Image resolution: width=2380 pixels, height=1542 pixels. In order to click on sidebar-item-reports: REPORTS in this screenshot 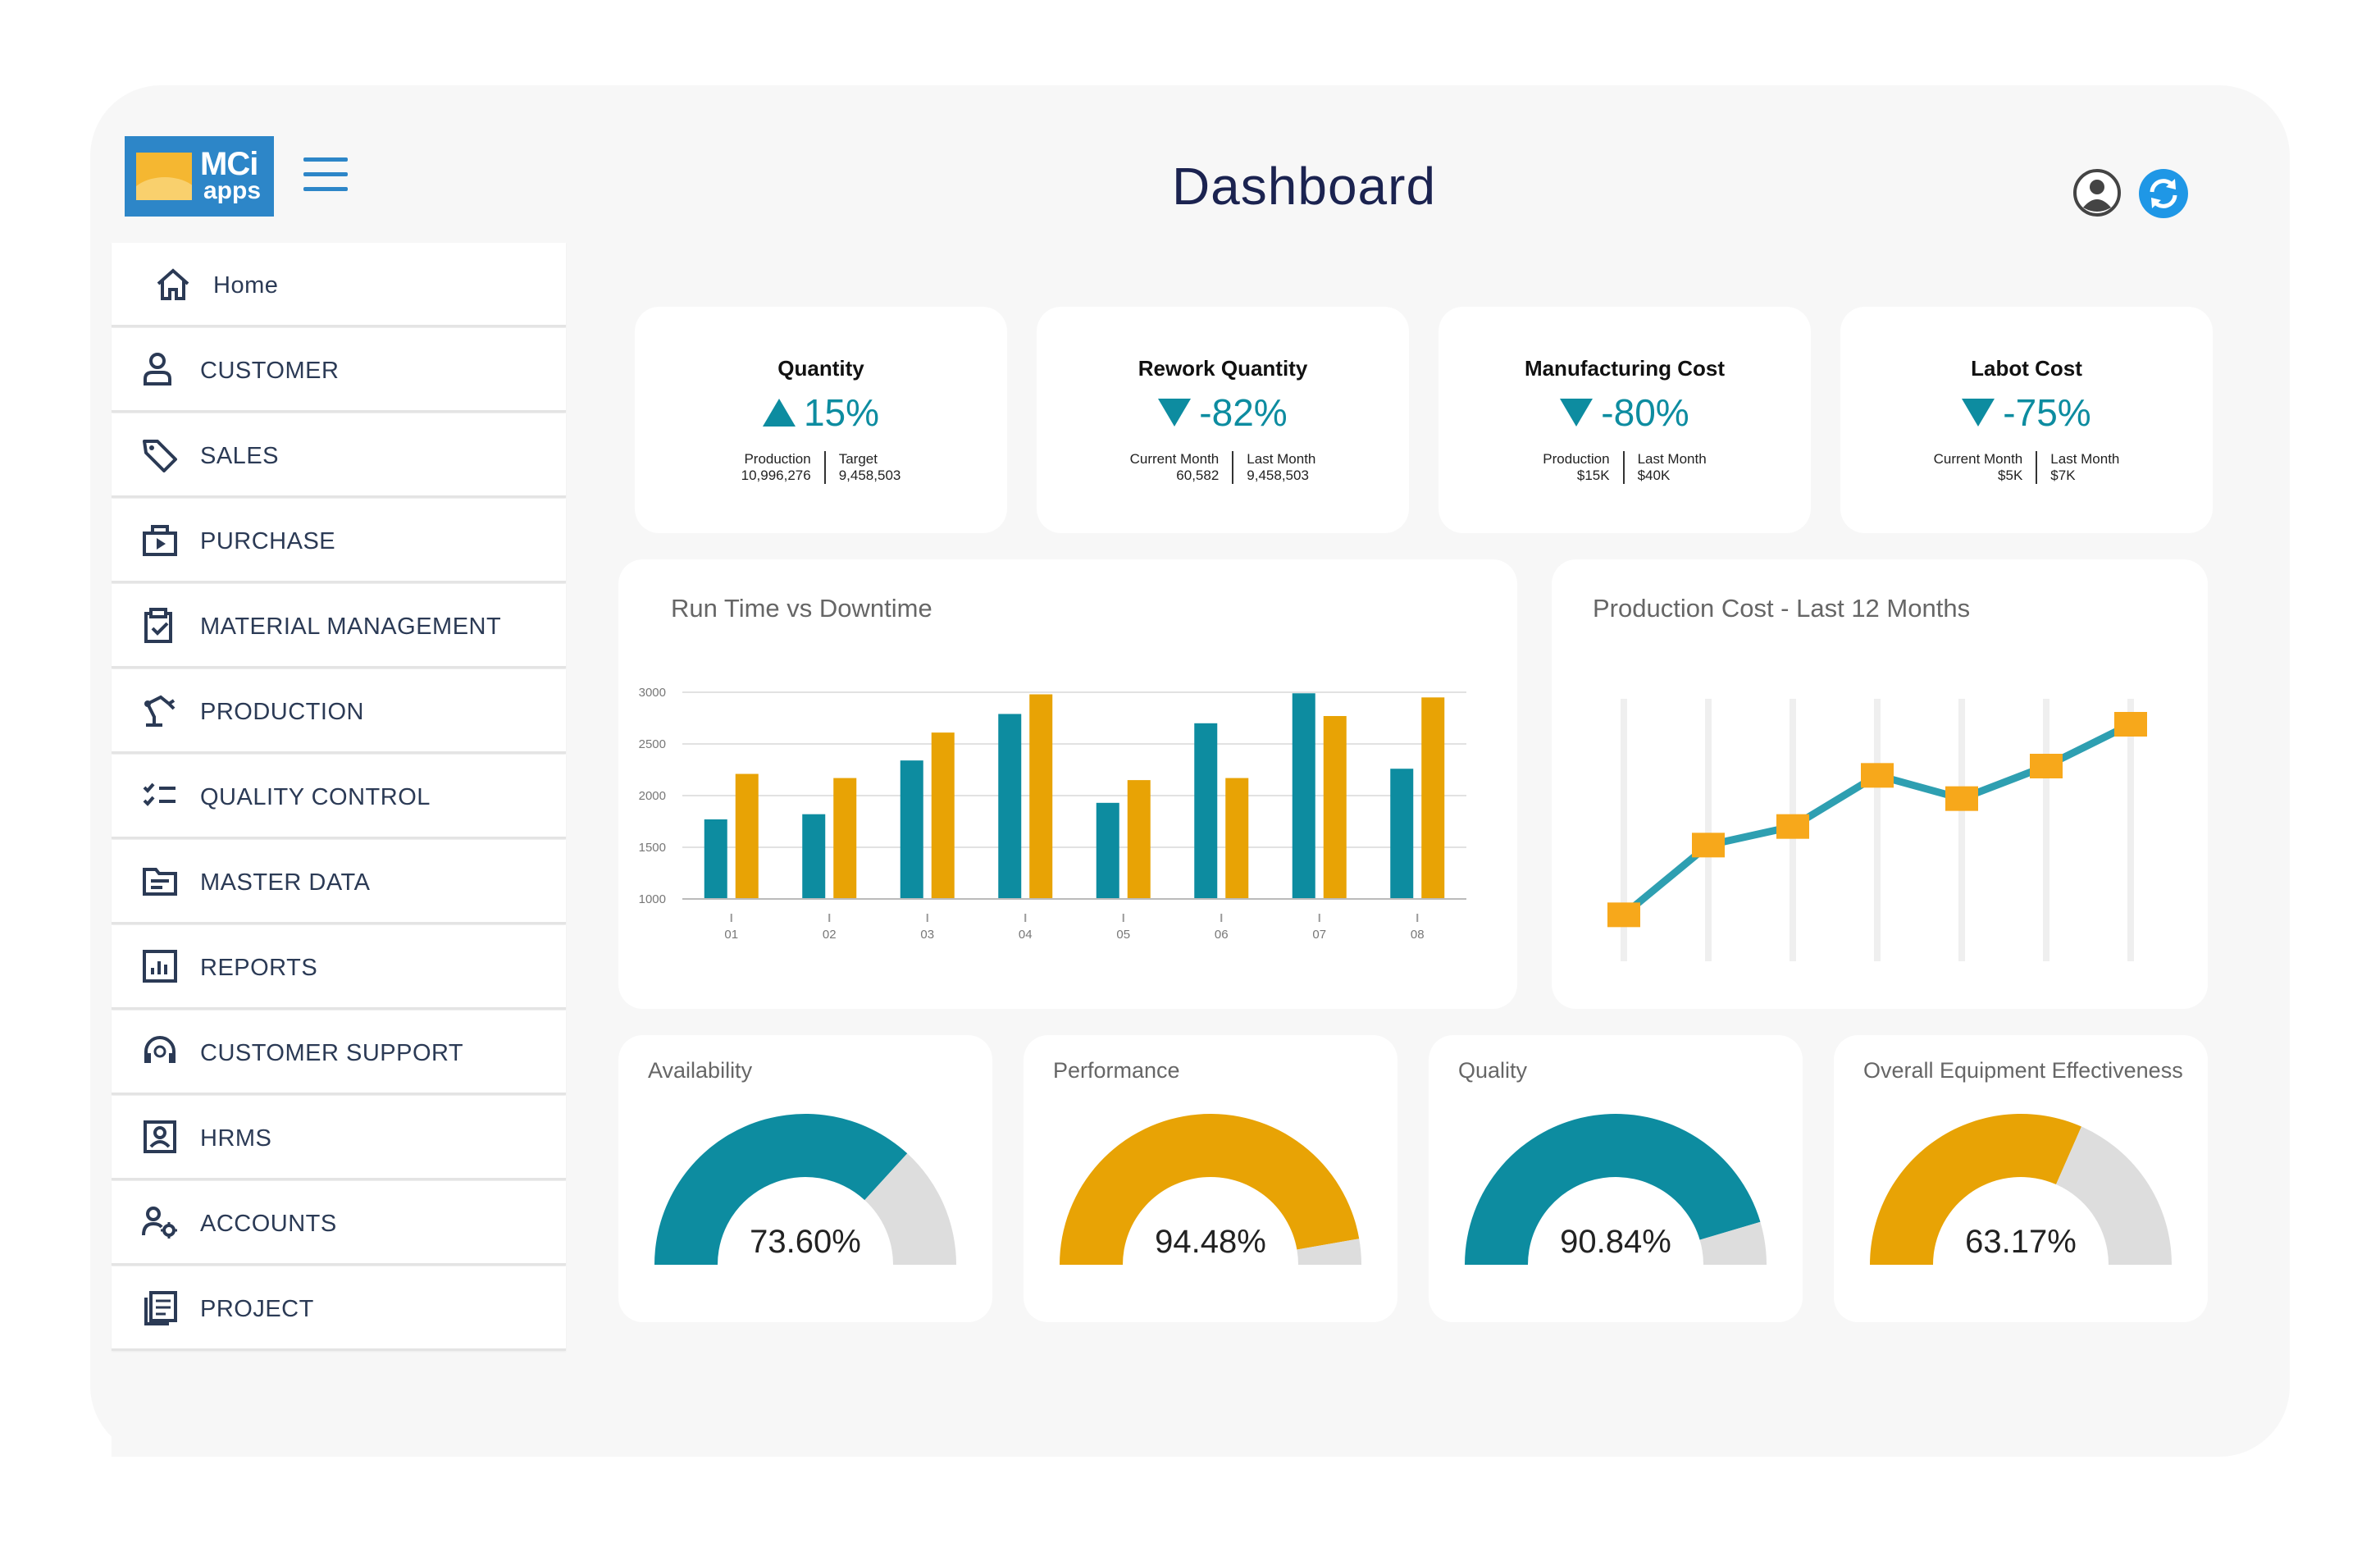, I will do `click(339, 968)`.